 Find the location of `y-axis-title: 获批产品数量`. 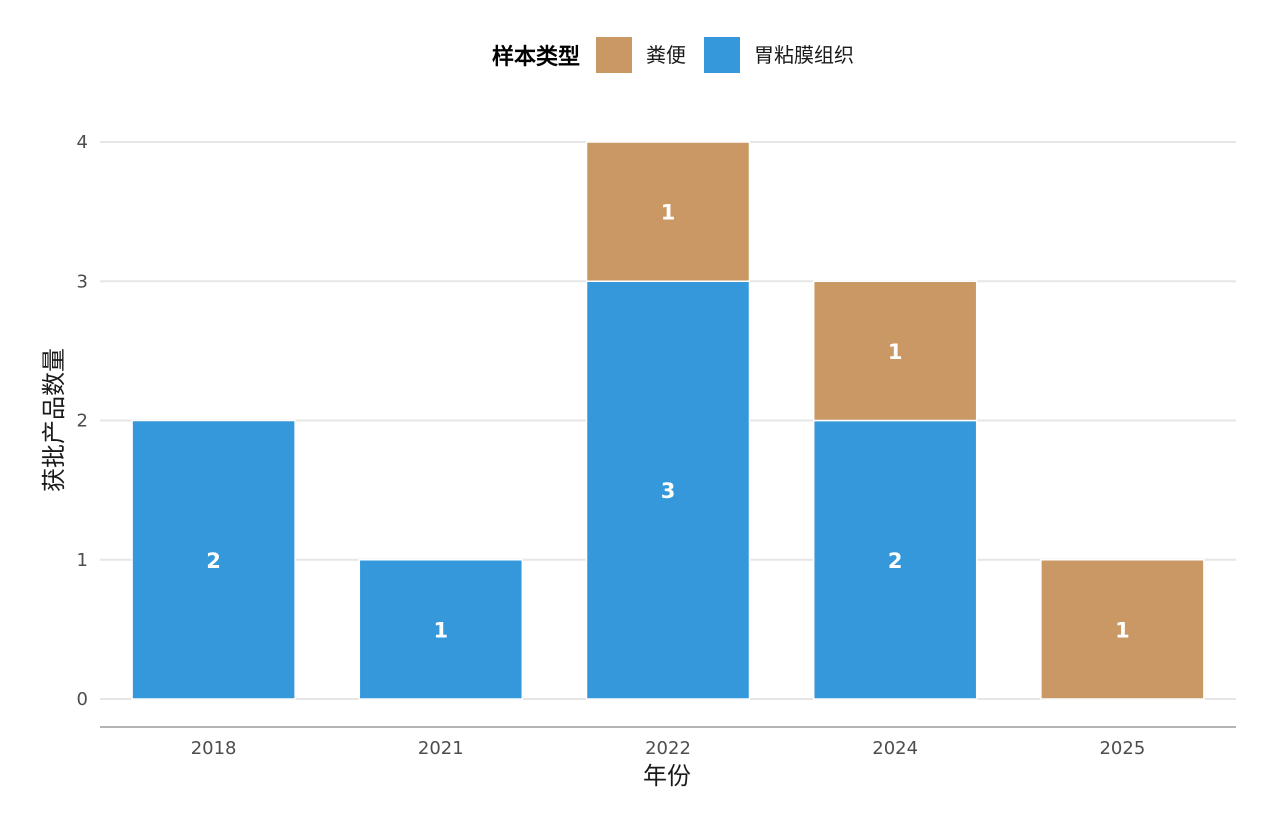

y-axis-title: 获批产品数量 is located at coordinates (54, 420).